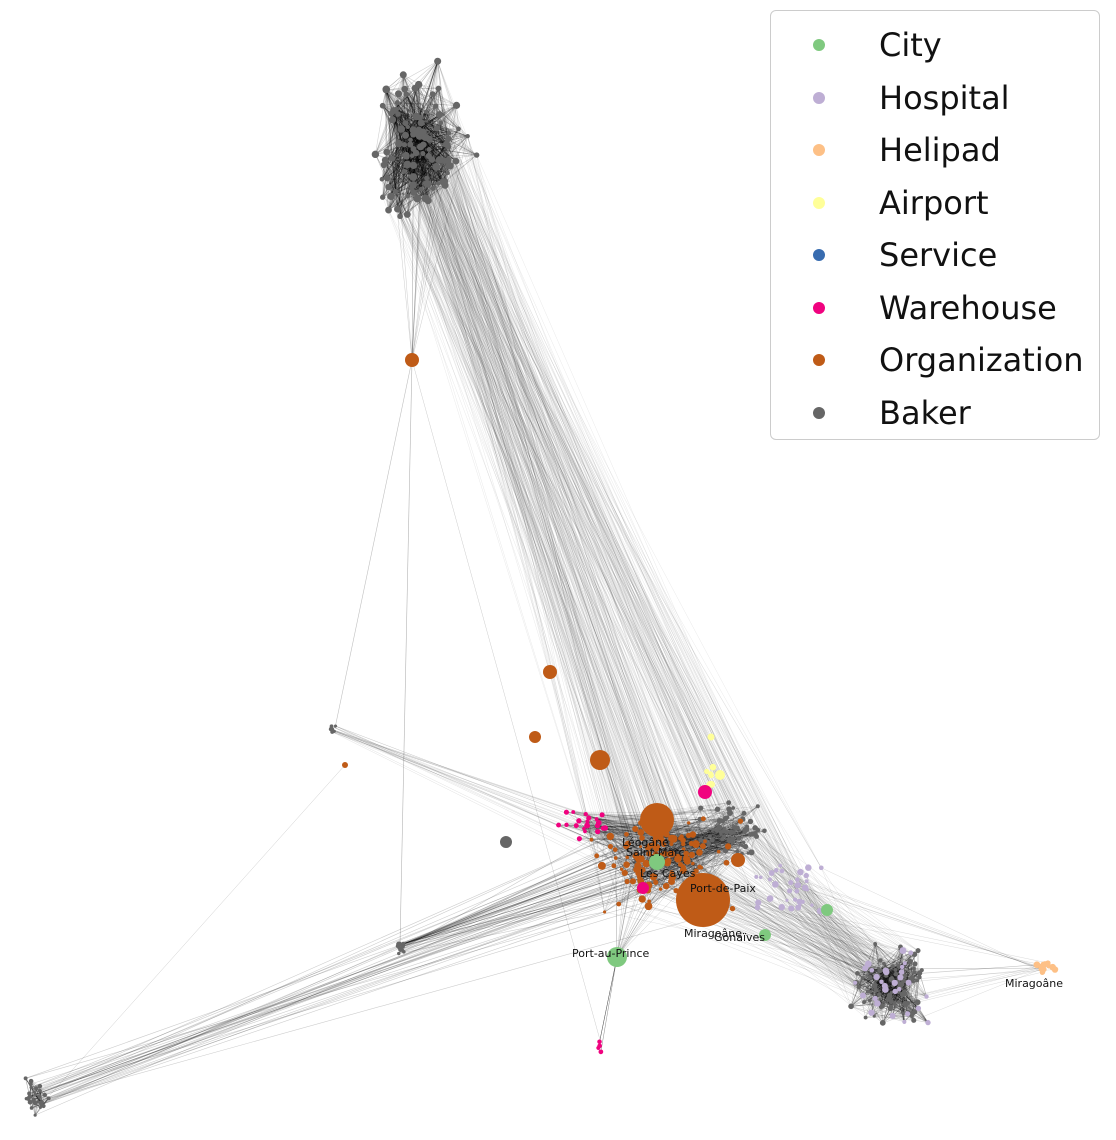 This screenshot has width=1116, height=1140. What do you see at coordinates (934, 202) in the screenshot?
I see `legend-label-airport: Airport` at bounding box center [934, 202].